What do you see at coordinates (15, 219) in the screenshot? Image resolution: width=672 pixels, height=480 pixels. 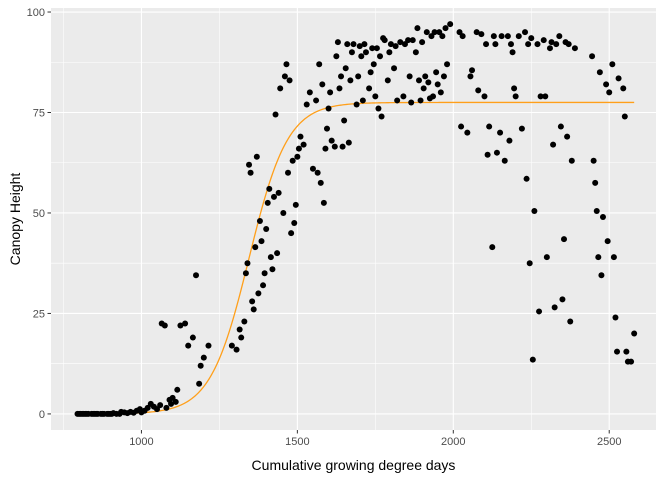 I see `y-axis-title: Canopy Height` at bounding box center [15, 219].